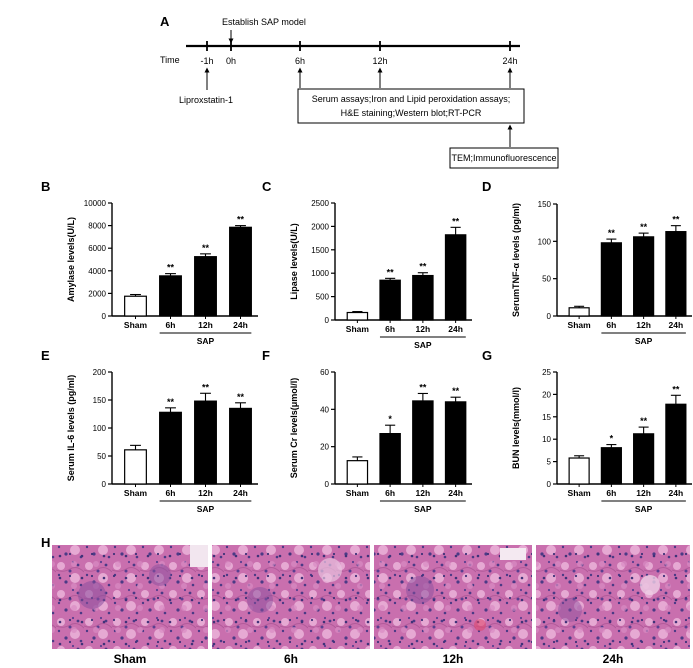 This screenshot has width=693, height=668. Describe the element at coordinates (101, 456) in the screenshot. I see `y-tick-label: 50` at that location.